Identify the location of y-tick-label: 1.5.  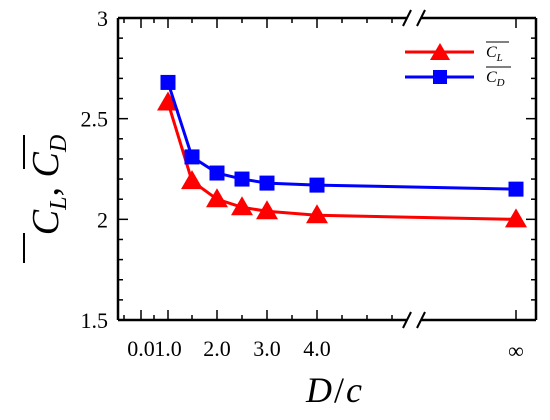
(95, 320).